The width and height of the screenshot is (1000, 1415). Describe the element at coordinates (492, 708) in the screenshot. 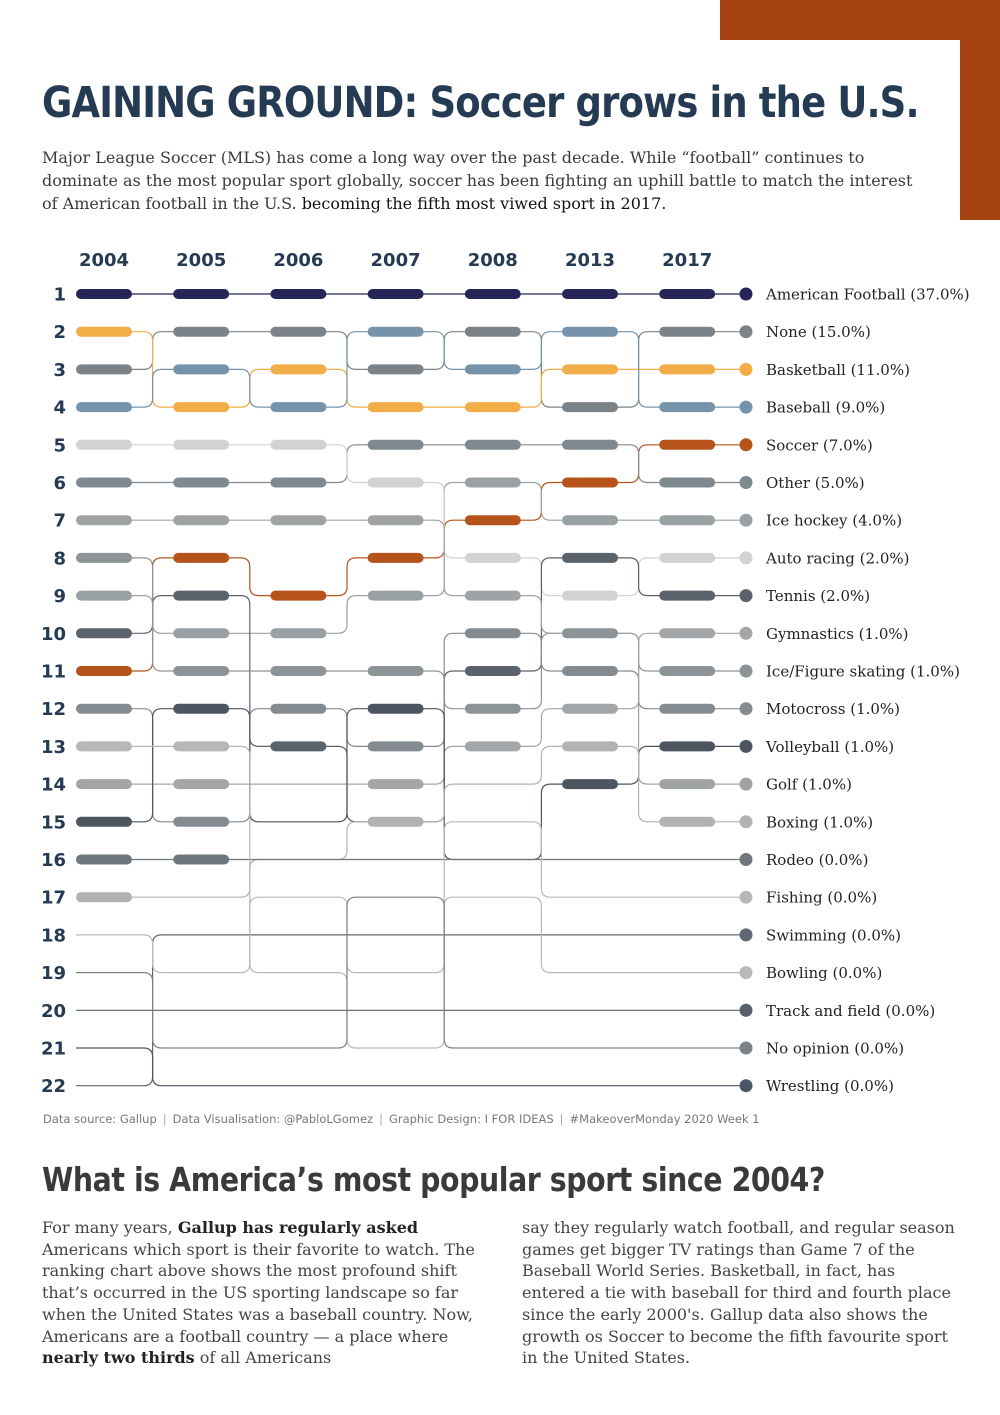

I see `rank-pill-ice-figure-skating-2008` at that location.